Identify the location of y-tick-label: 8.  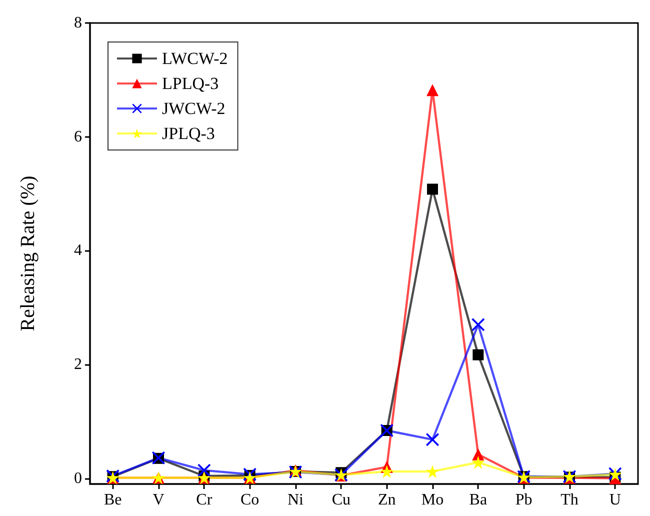
(78, 23).